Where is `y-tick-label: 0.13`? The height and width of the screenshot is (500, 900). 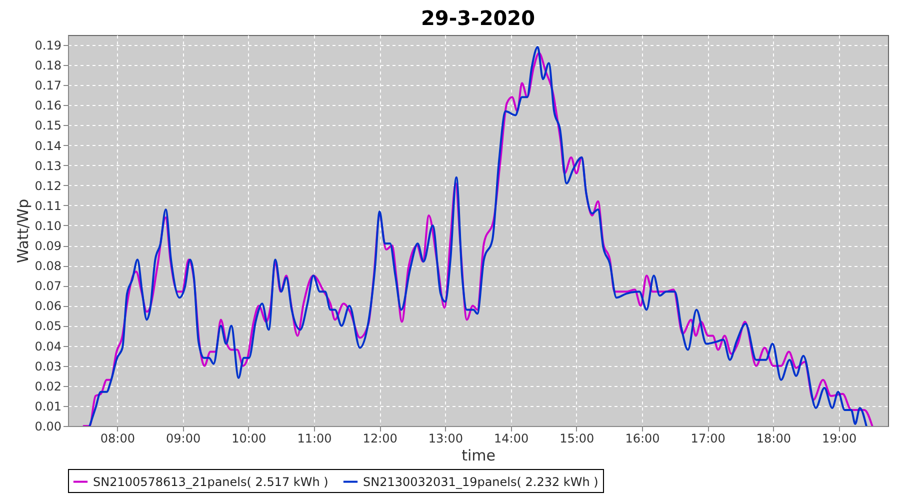 y-tick-label: 0.13 is located at coordinates (48, 165).